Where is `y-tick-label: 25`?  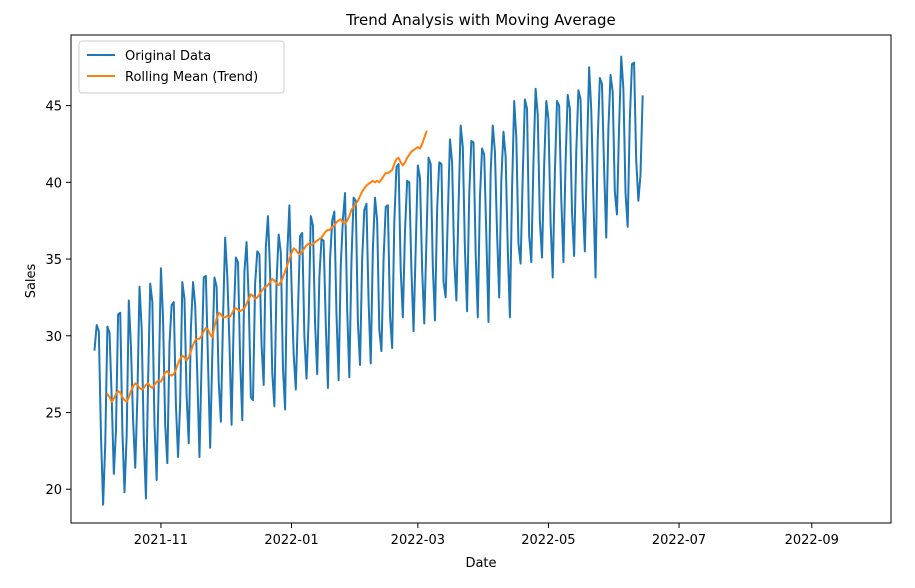
y-tick-label: 25 is located at coordinates (53, 414).